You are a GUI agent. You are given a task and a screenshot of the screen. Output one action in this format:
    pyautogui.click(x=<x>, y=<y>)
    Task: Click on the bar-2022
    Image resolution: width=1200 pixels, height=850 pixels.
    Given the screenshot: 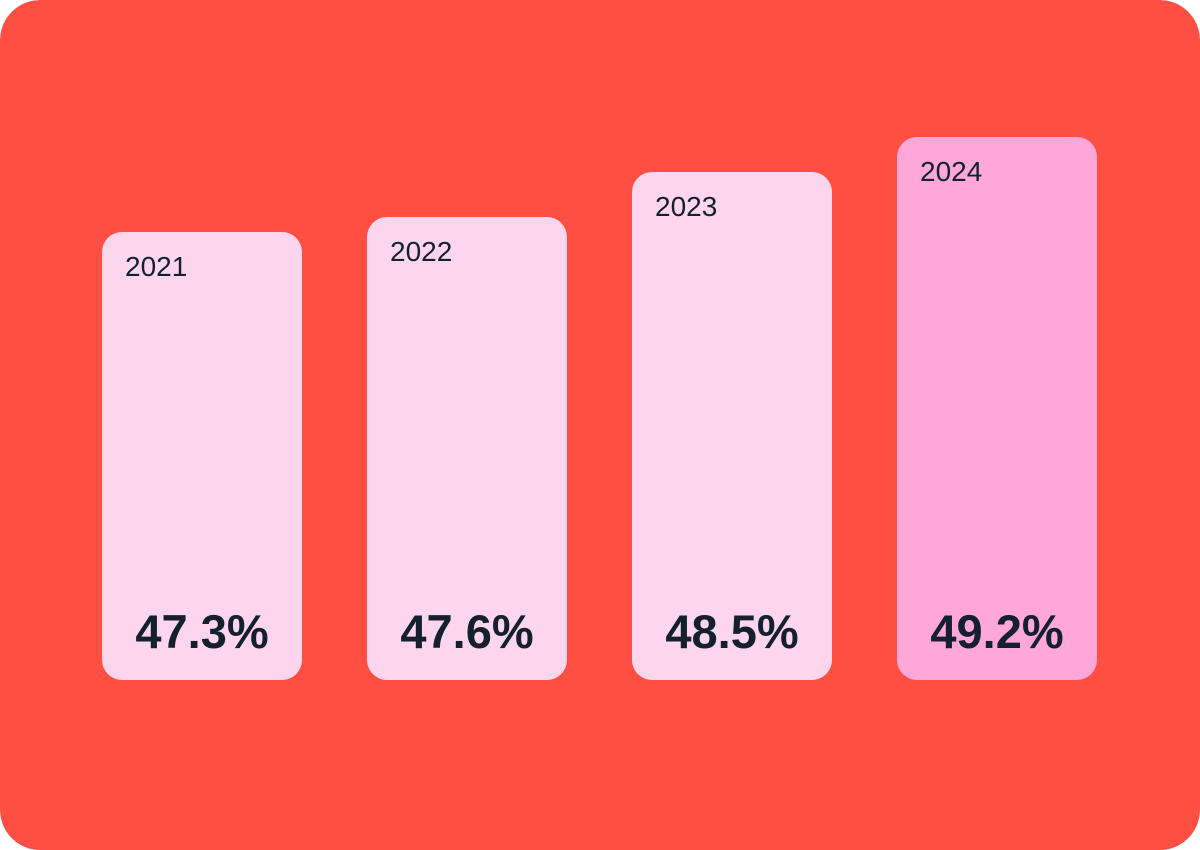 What is the action you would take?
    pyautogui.click(x=467, y=448)
    